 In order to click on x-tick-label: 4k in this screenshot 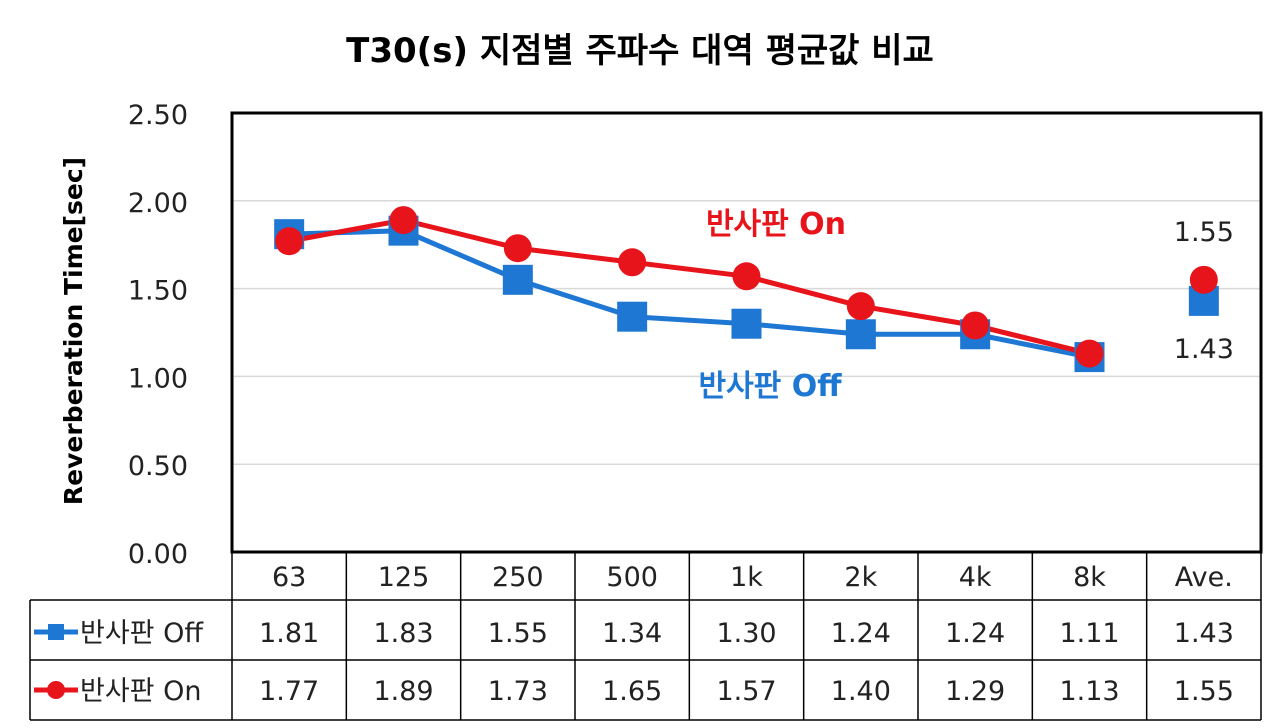, I will do `click(975, 577)`.